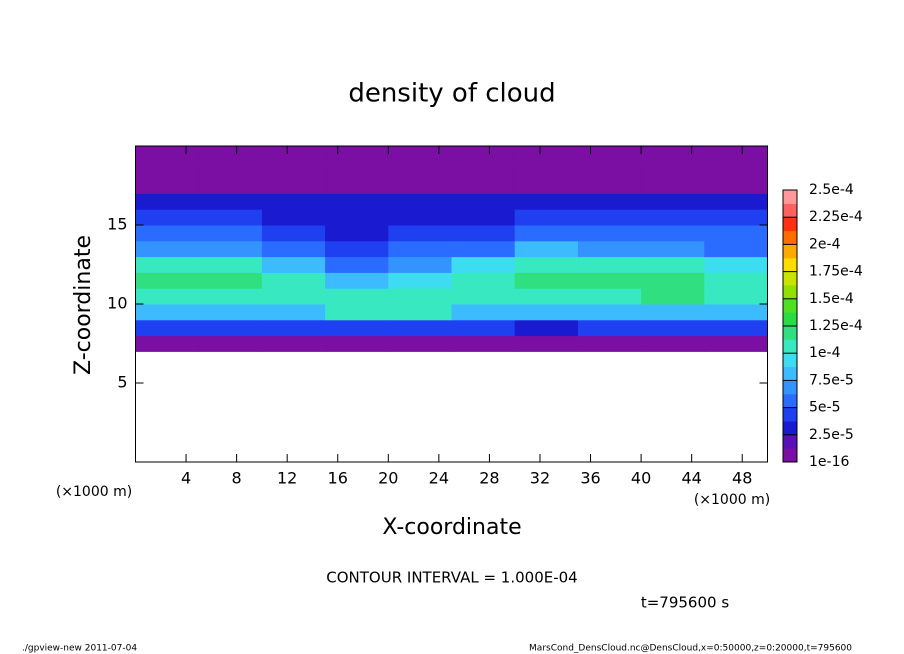 The width and height of the screenshot is (904, 654). Describe the element at coordinates (836, 326) in the screenshot. I see `colorbar-label: 1.25e-4` at that location.